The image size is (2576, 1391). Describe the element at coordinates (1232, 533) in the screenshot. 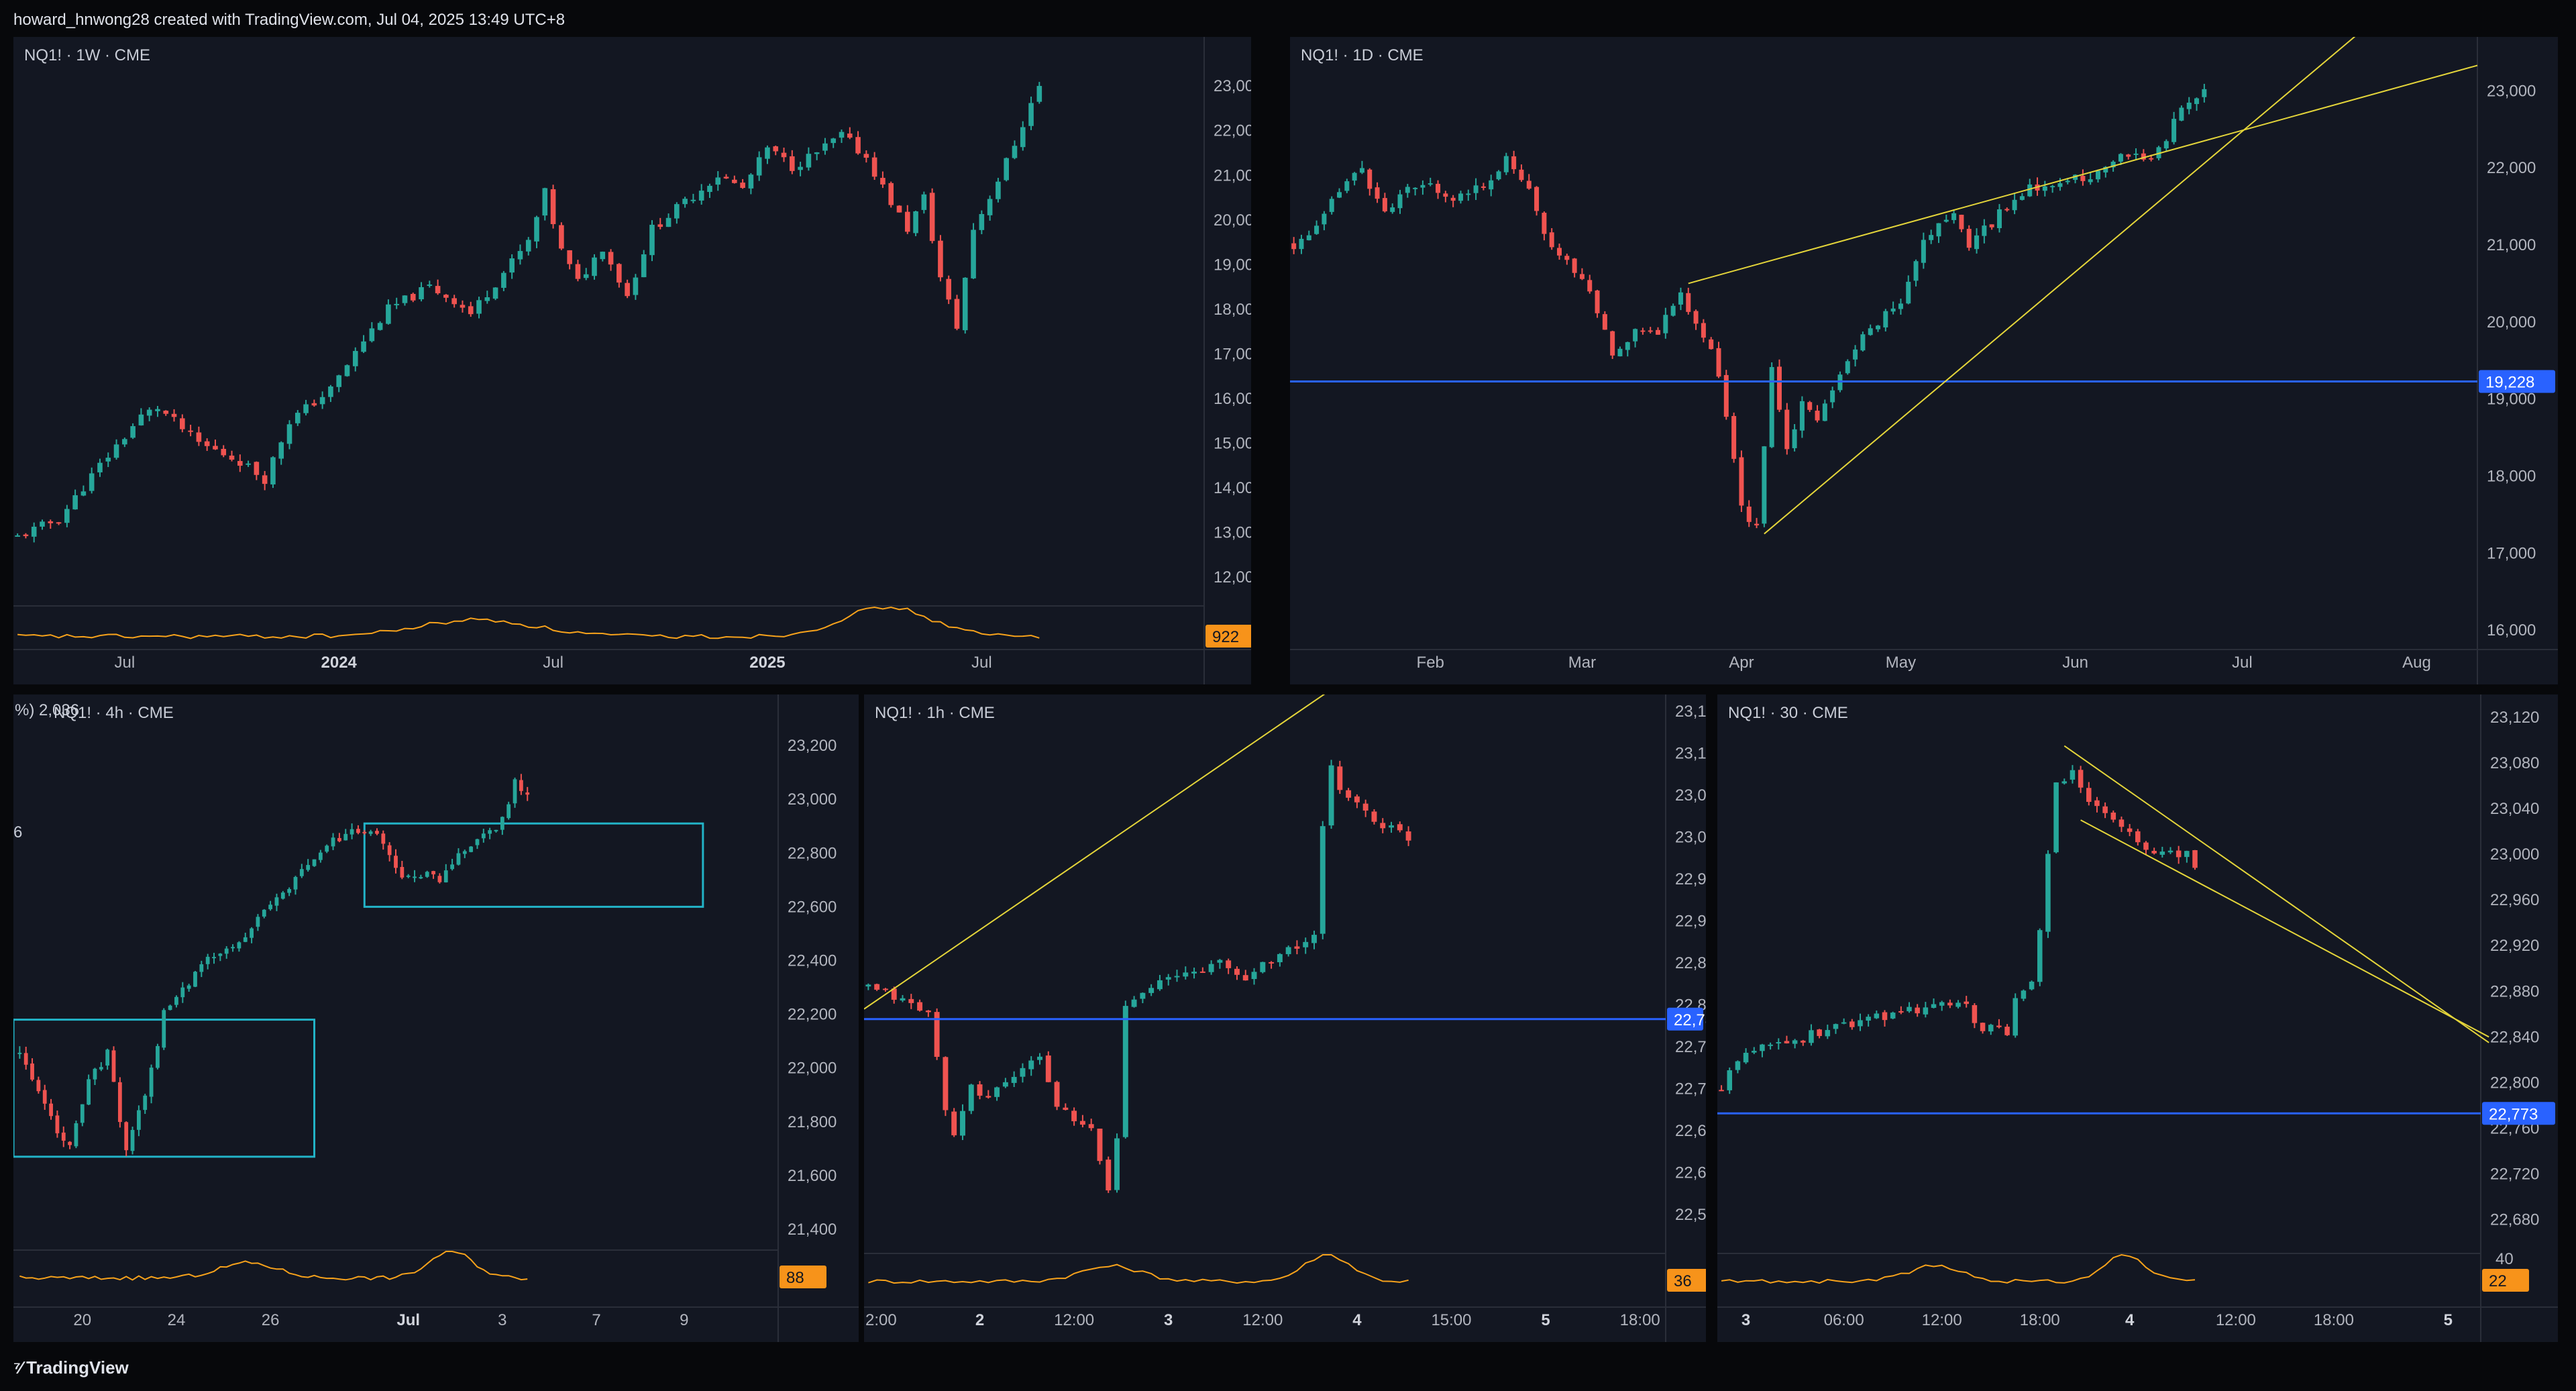

I see `price-tick-label: 13,000` at that location.